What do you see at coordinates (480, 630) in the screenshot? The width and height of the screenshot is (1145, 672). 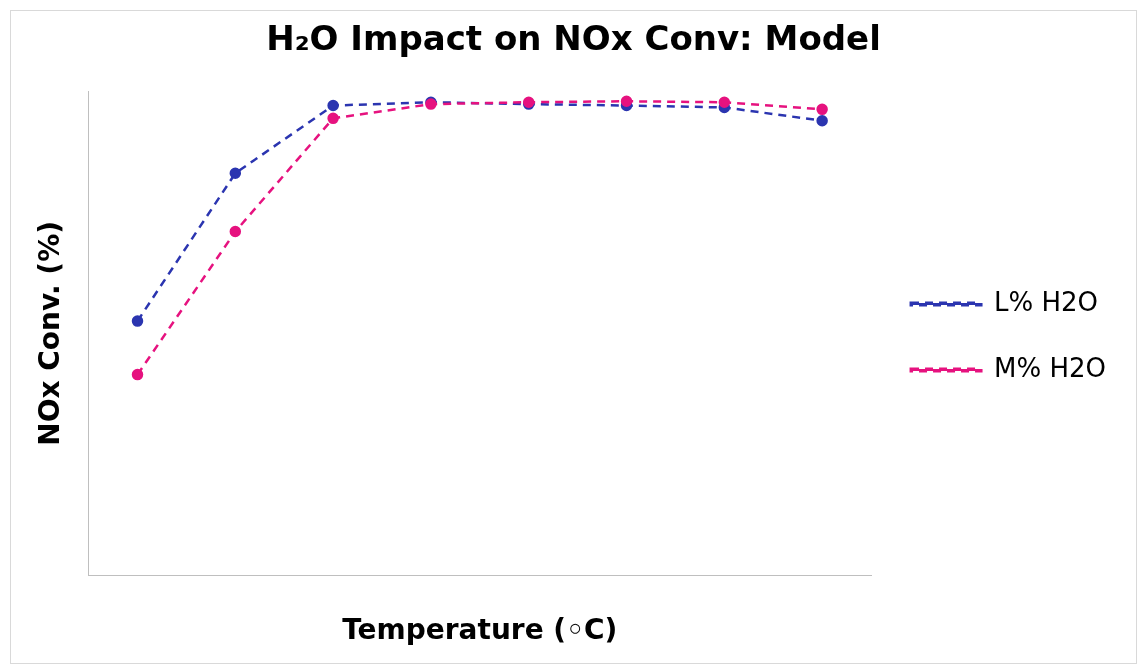 I see `x-axis-title: Temperature (◦C)` at bounding box center [480, 630].